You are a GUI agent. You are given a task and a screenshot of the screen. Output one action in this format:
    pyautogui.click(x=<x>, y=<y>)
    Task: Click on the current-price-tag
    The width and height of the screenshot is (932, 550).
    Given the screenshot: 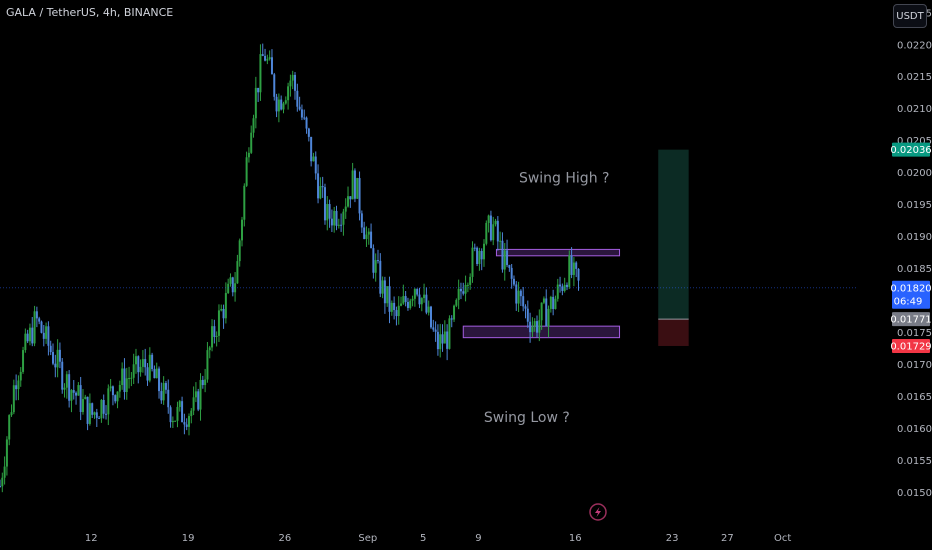 What is the action you would take?
    pyautogui.click(x=911, y=294)
    